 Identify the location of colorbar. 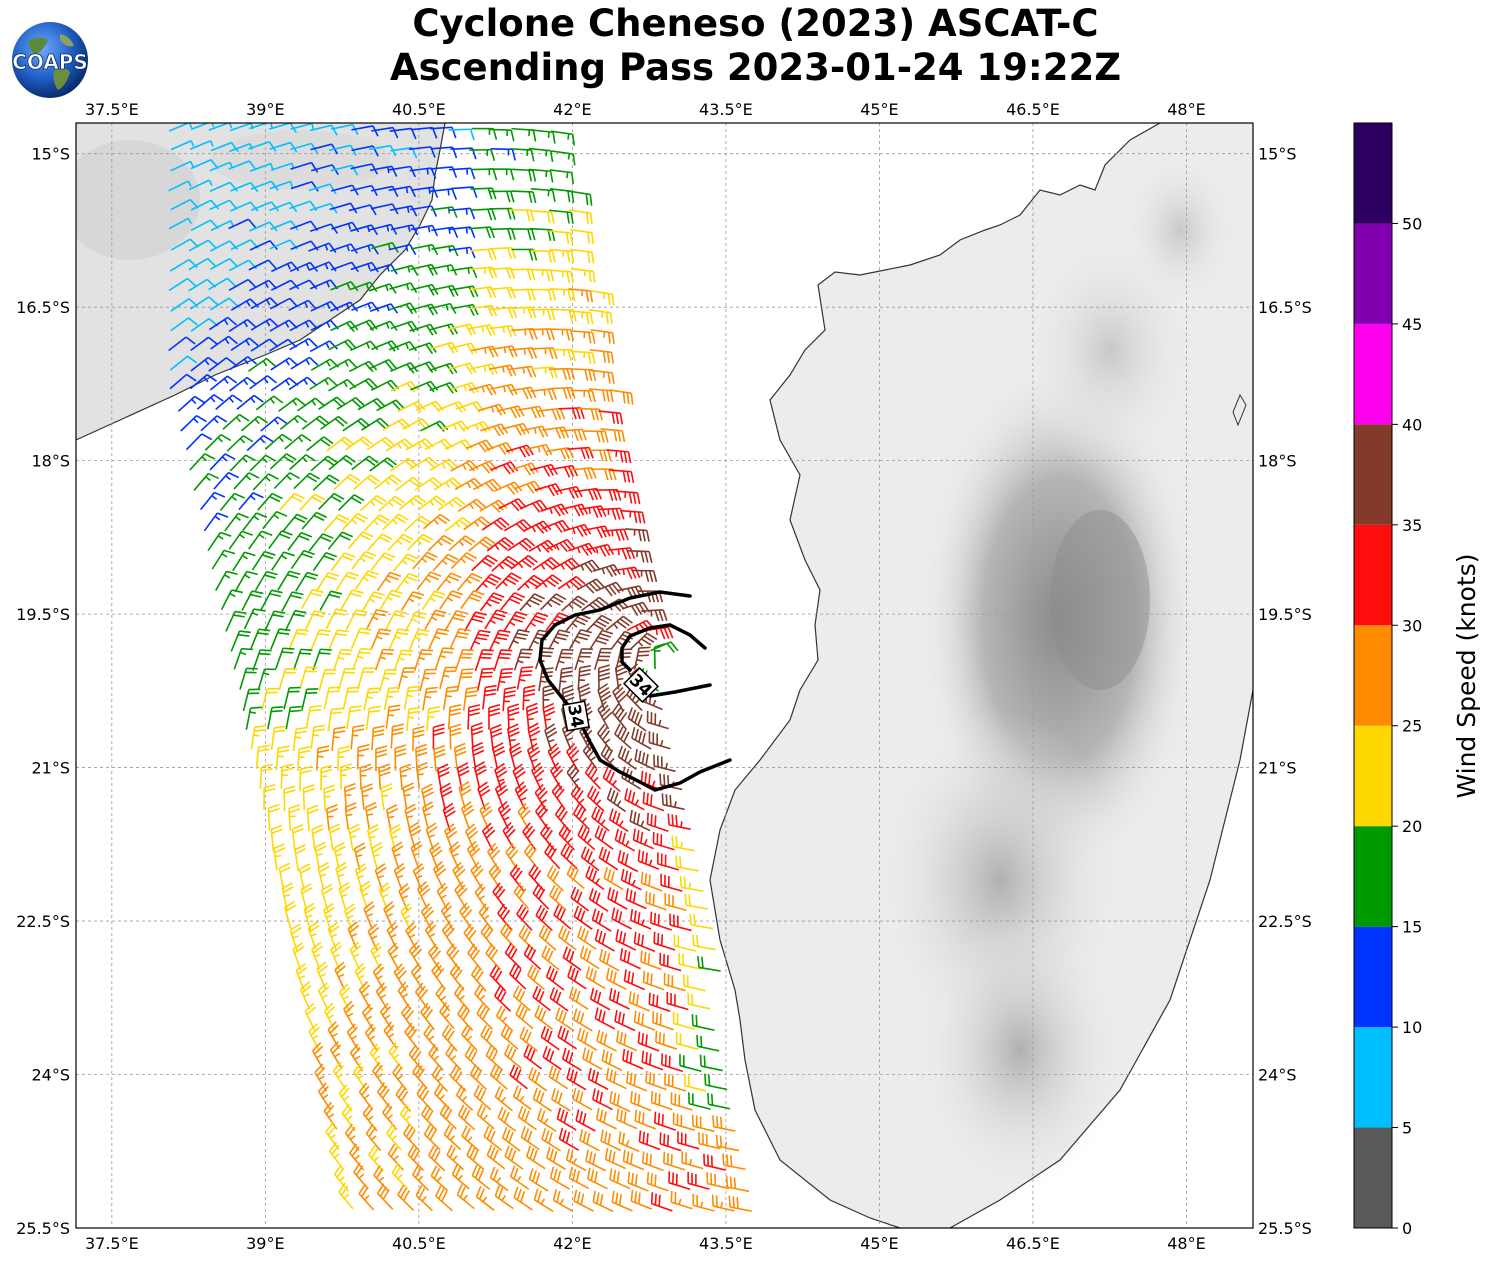
(1373, 675).